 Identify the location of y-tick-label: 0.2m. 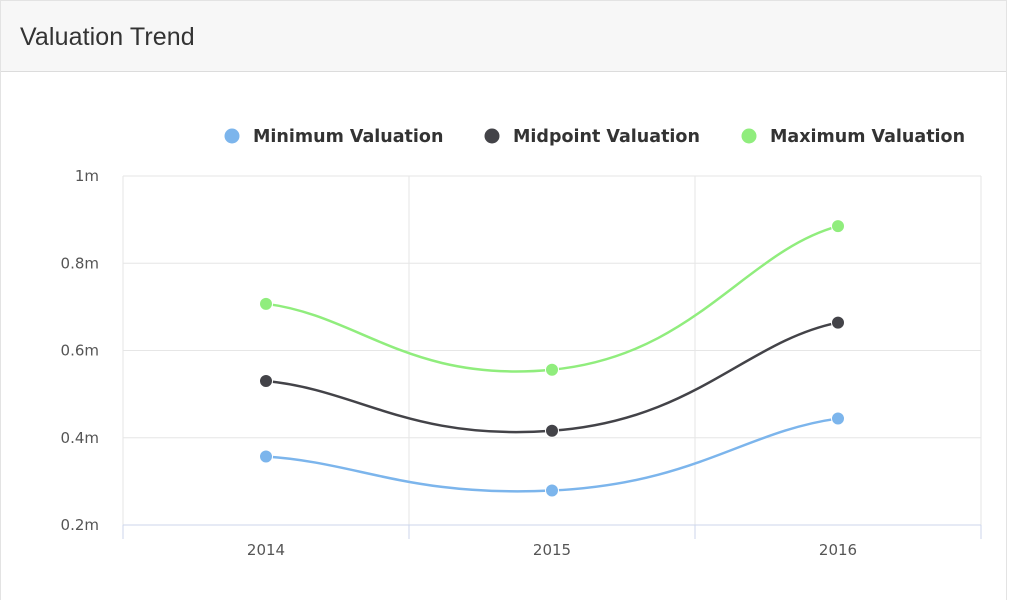
(80, 525).